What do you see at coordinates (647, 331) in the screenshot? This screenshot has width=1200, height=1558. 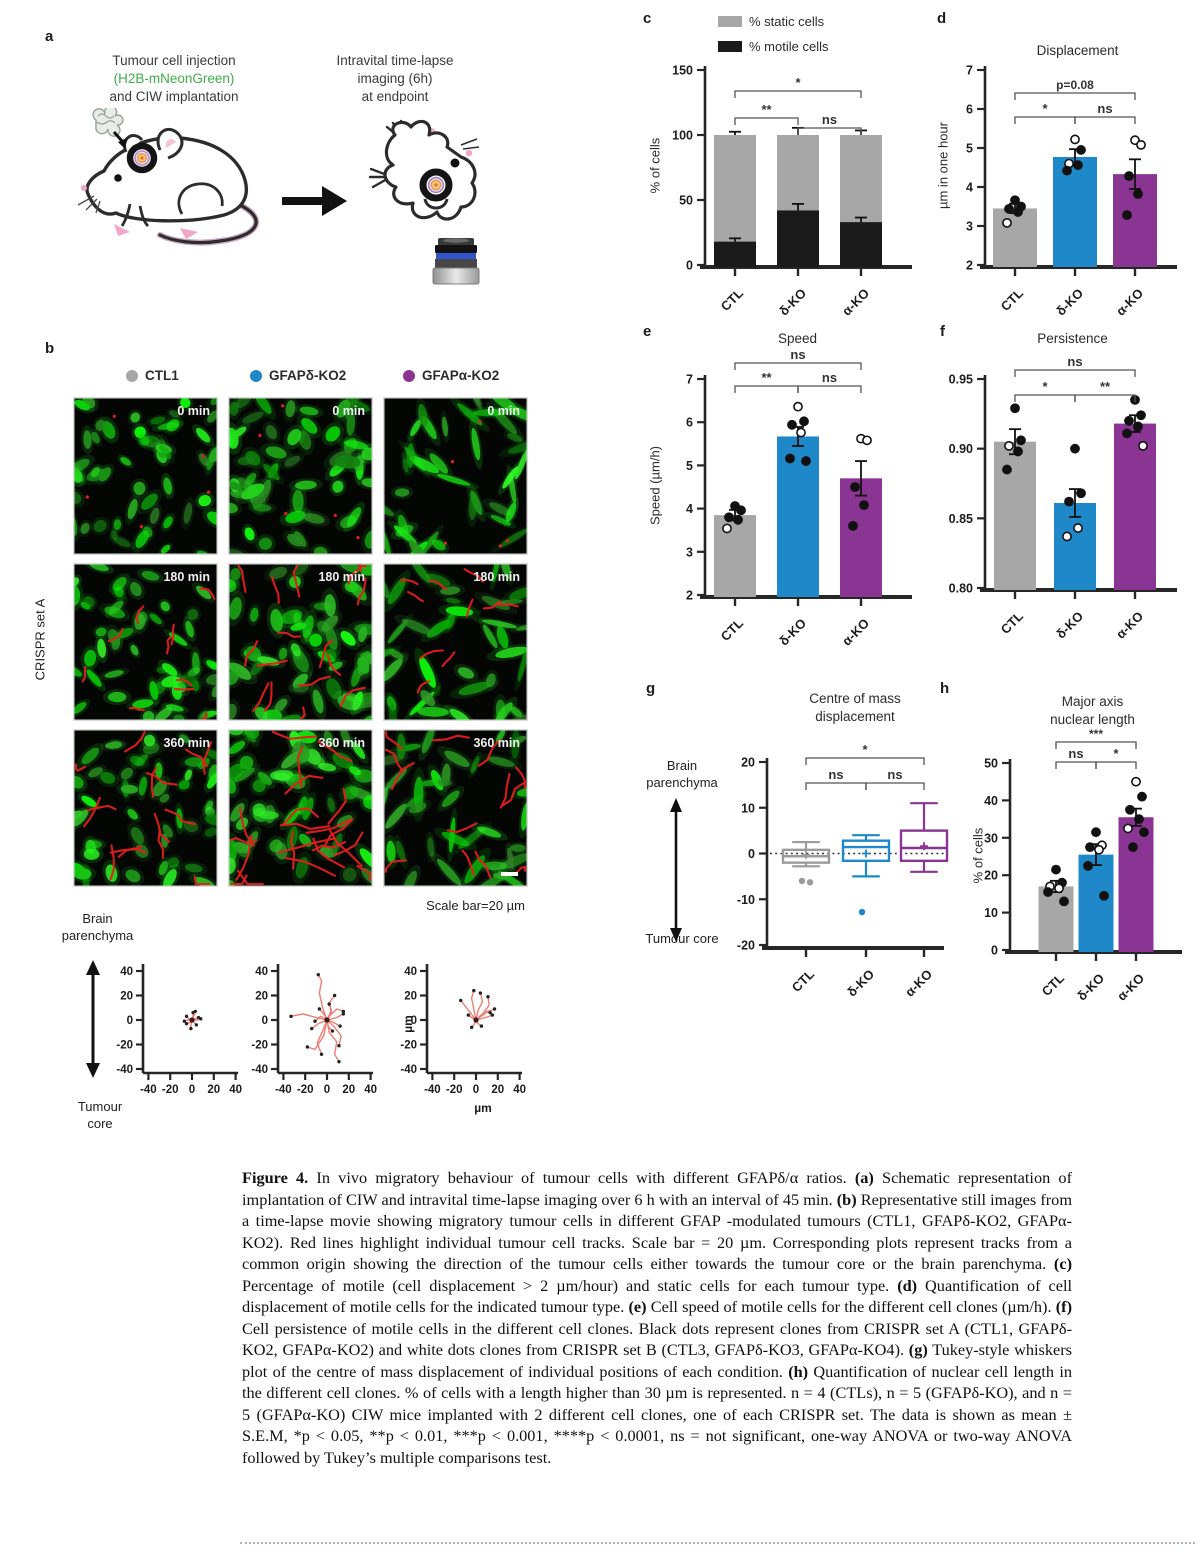 I see `panel-e-letter: e` at bounding box center [647, 331].